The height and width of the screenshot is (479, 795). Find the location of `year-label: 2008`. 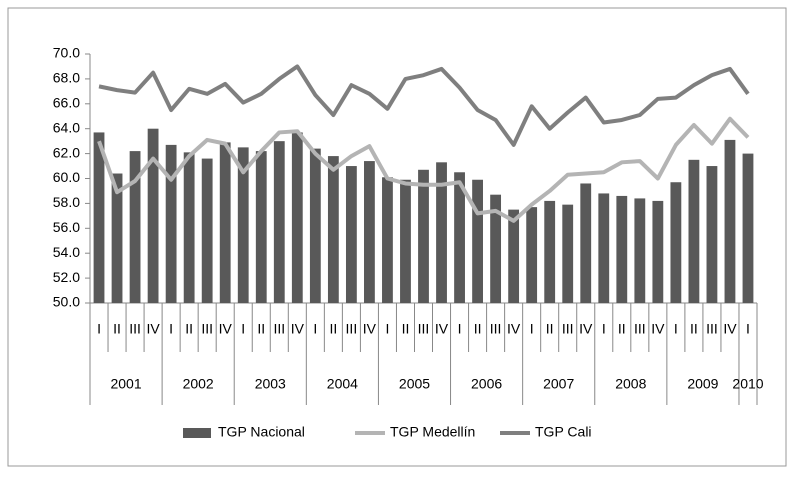

year-label: 2008 is located at coordinates (630, 384).